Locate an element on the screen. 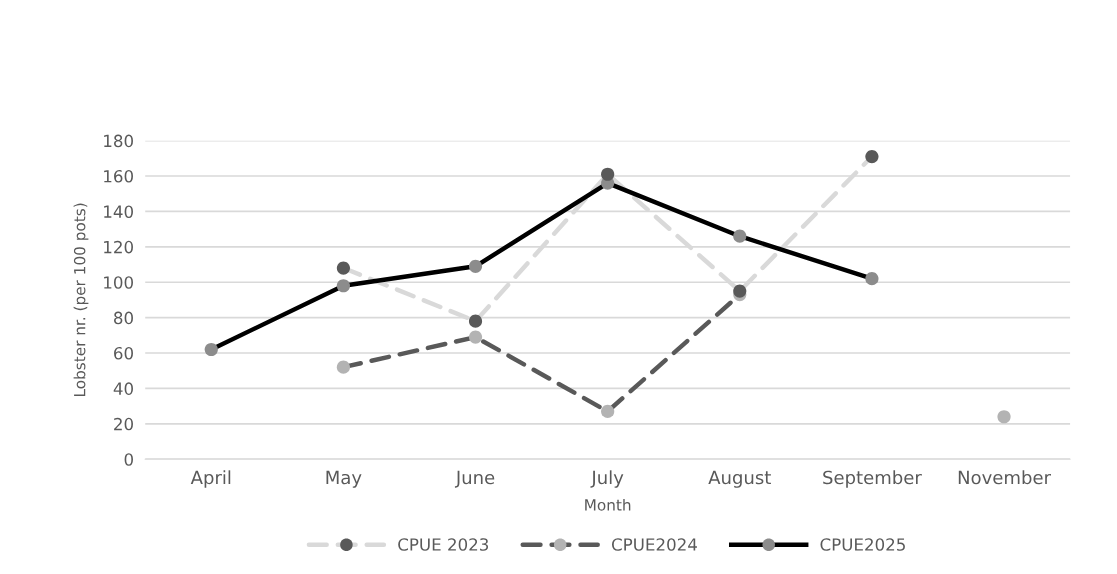 The height and width of the screenshot is (574, 1117). x-tick-label: July is located at coordinates (607, 479).